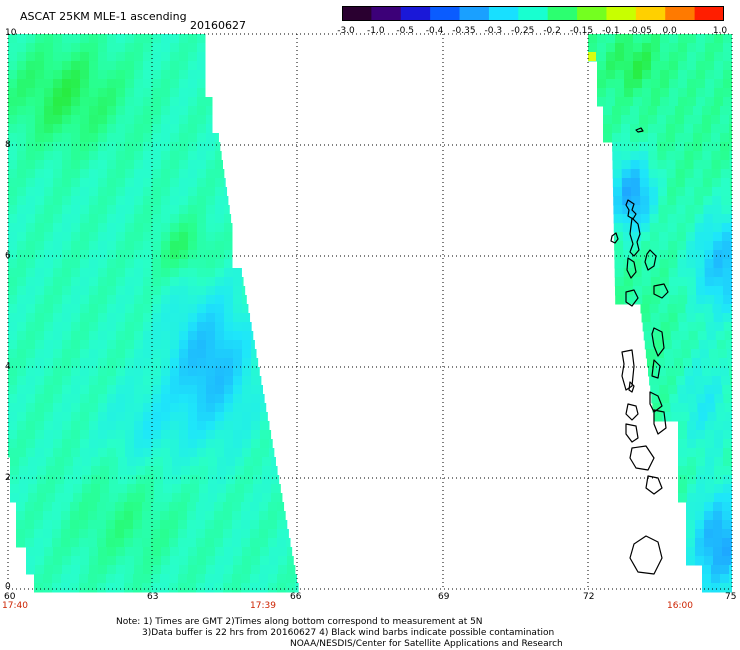  What do you see at coordinates (720, 31) in the screenshot?
I see `colorbar-tick-label: 1.0` at bounding box center [720, 31].